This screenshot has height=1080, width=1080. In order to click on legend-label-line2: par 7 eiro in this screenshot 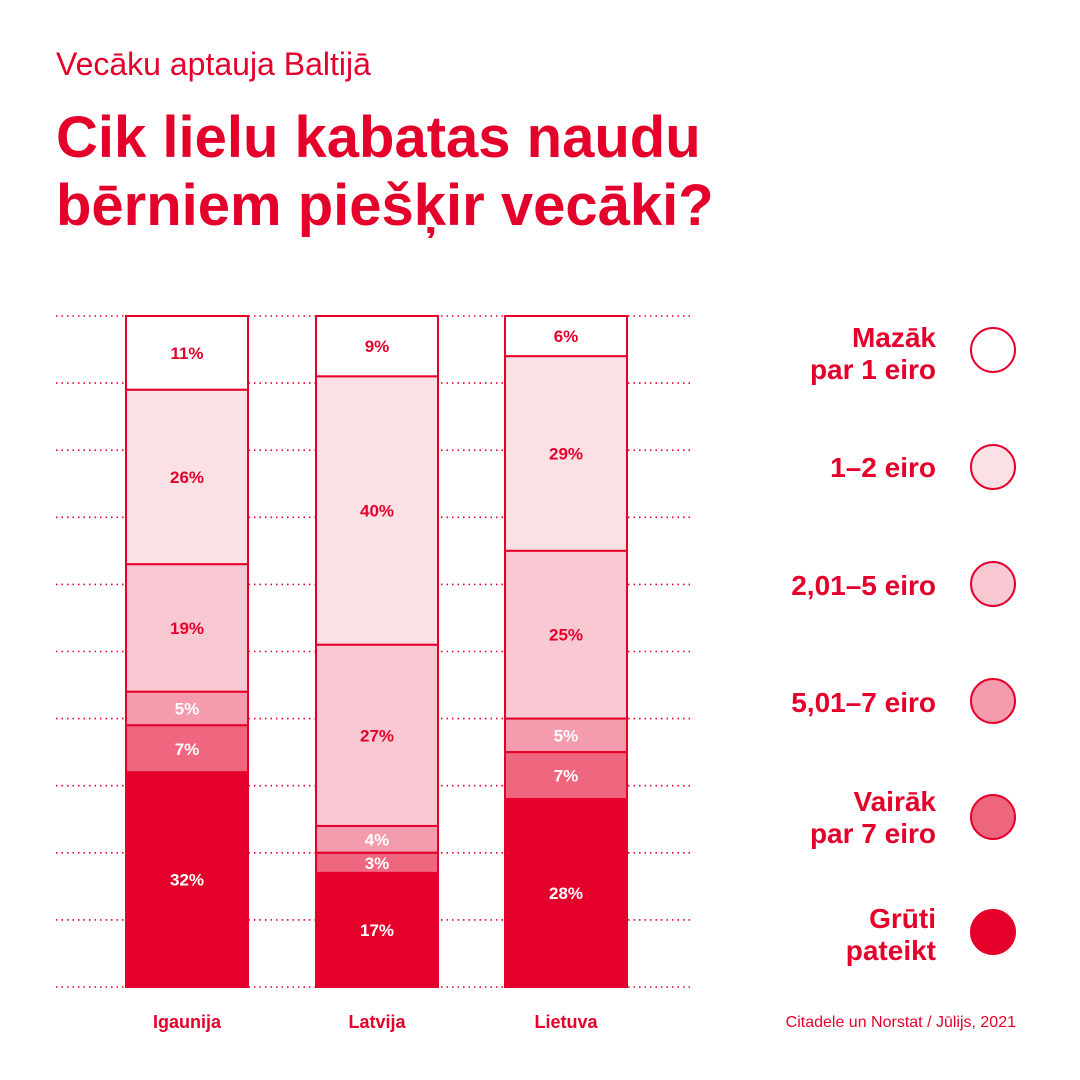, I will do `click(872, 833)`.